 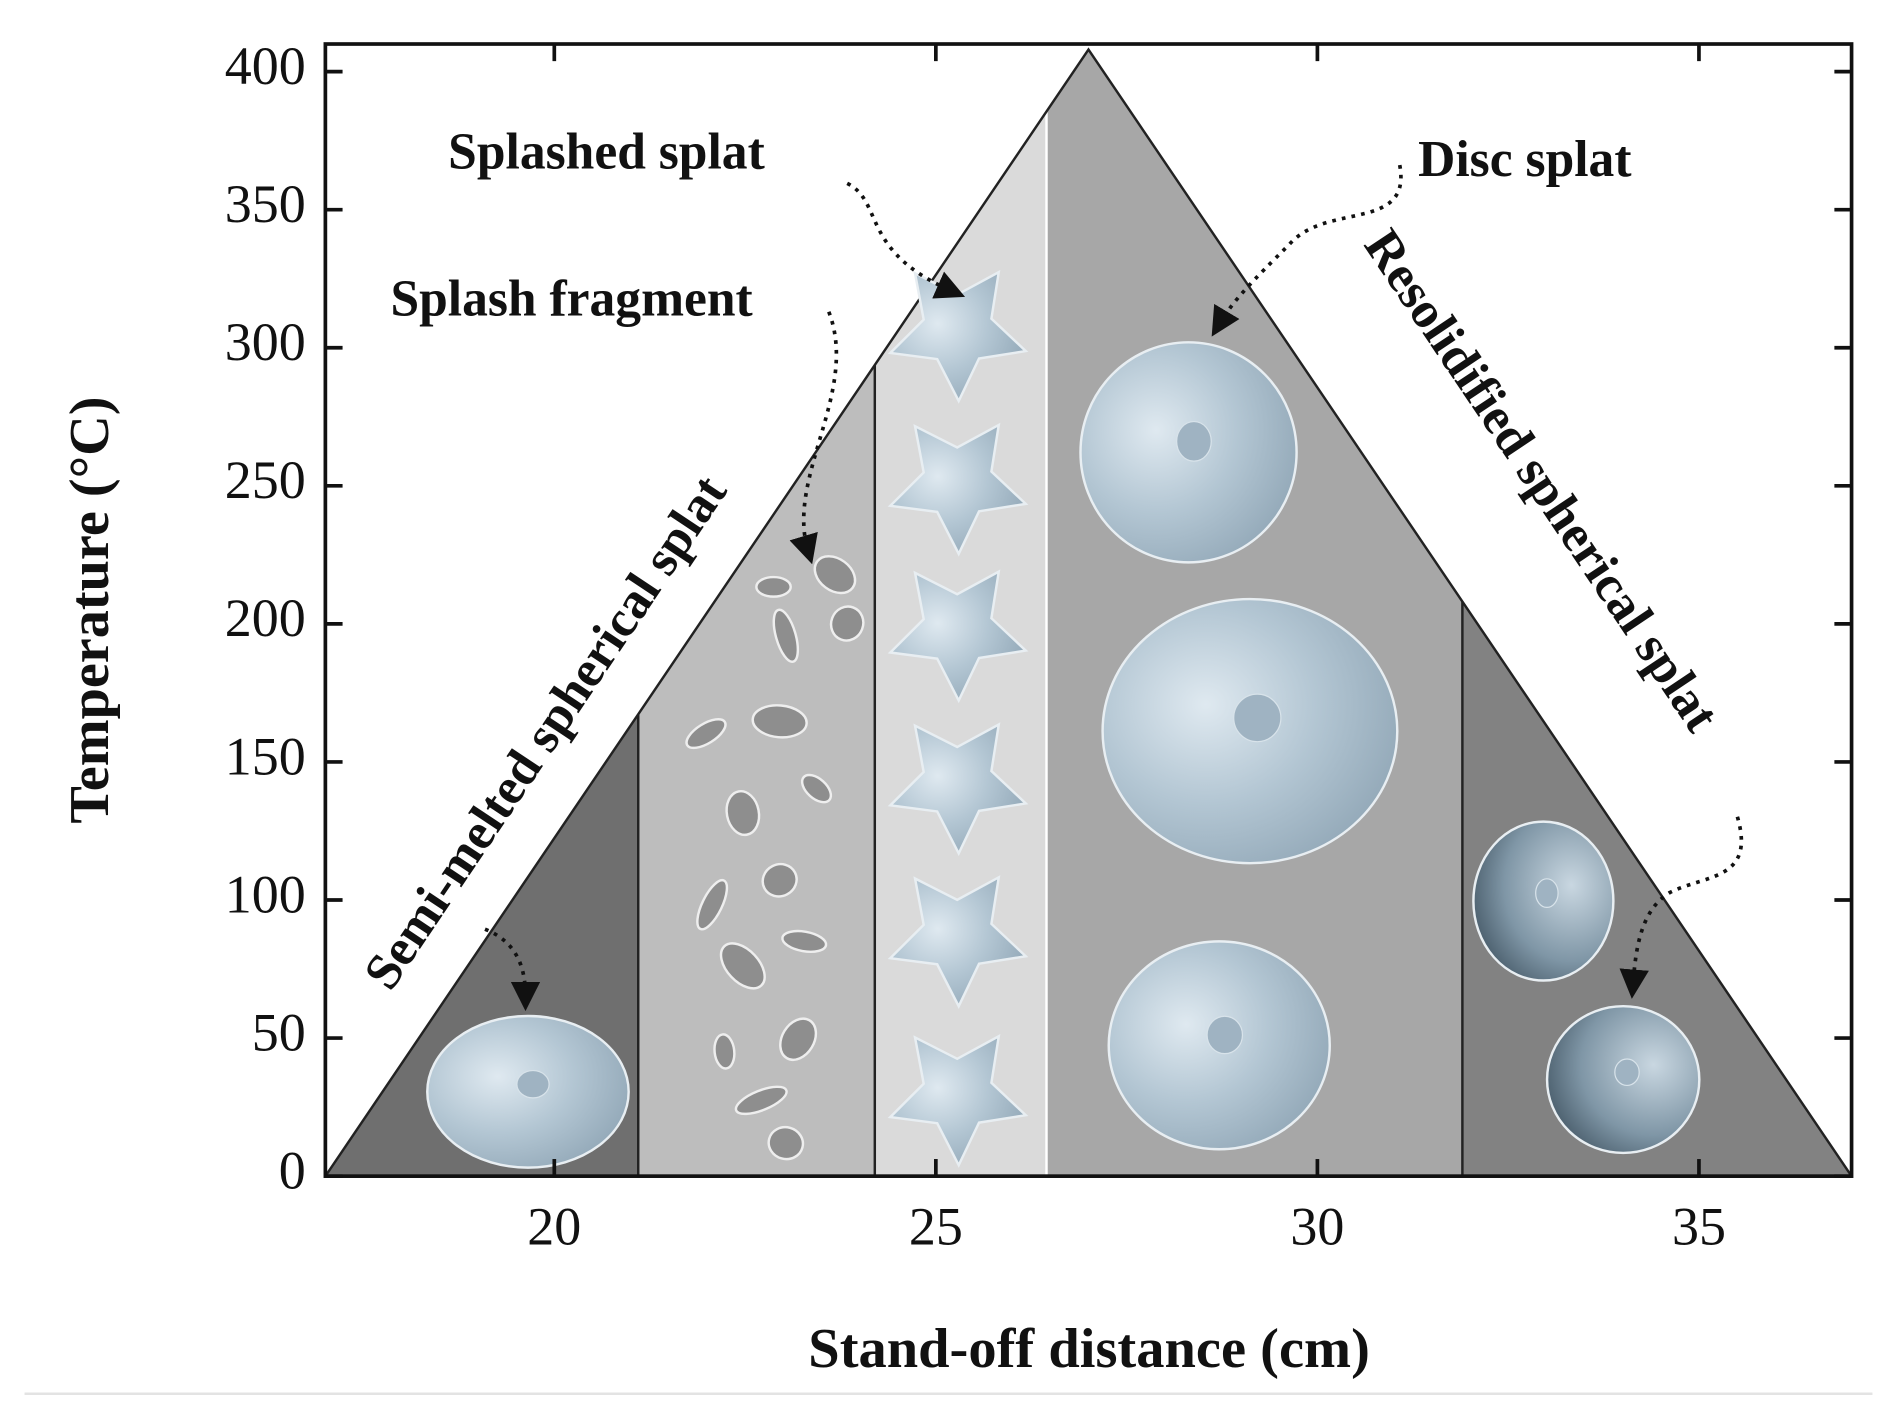 I want to click on y-tick-label: 100, so click(x=265, y=894).